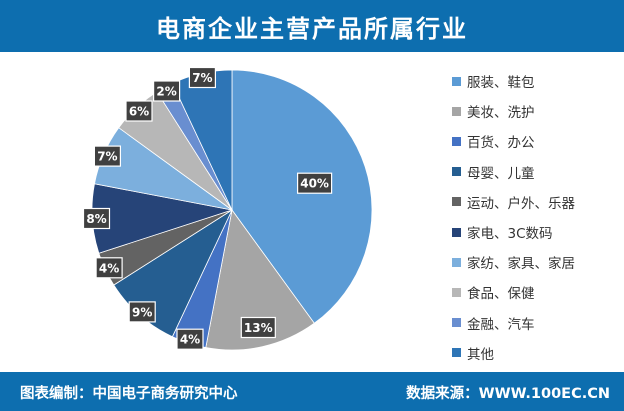 The height and width of the screenshot is (411, 624). I want to click on pie-label-text: 8%, so click(96, 219).